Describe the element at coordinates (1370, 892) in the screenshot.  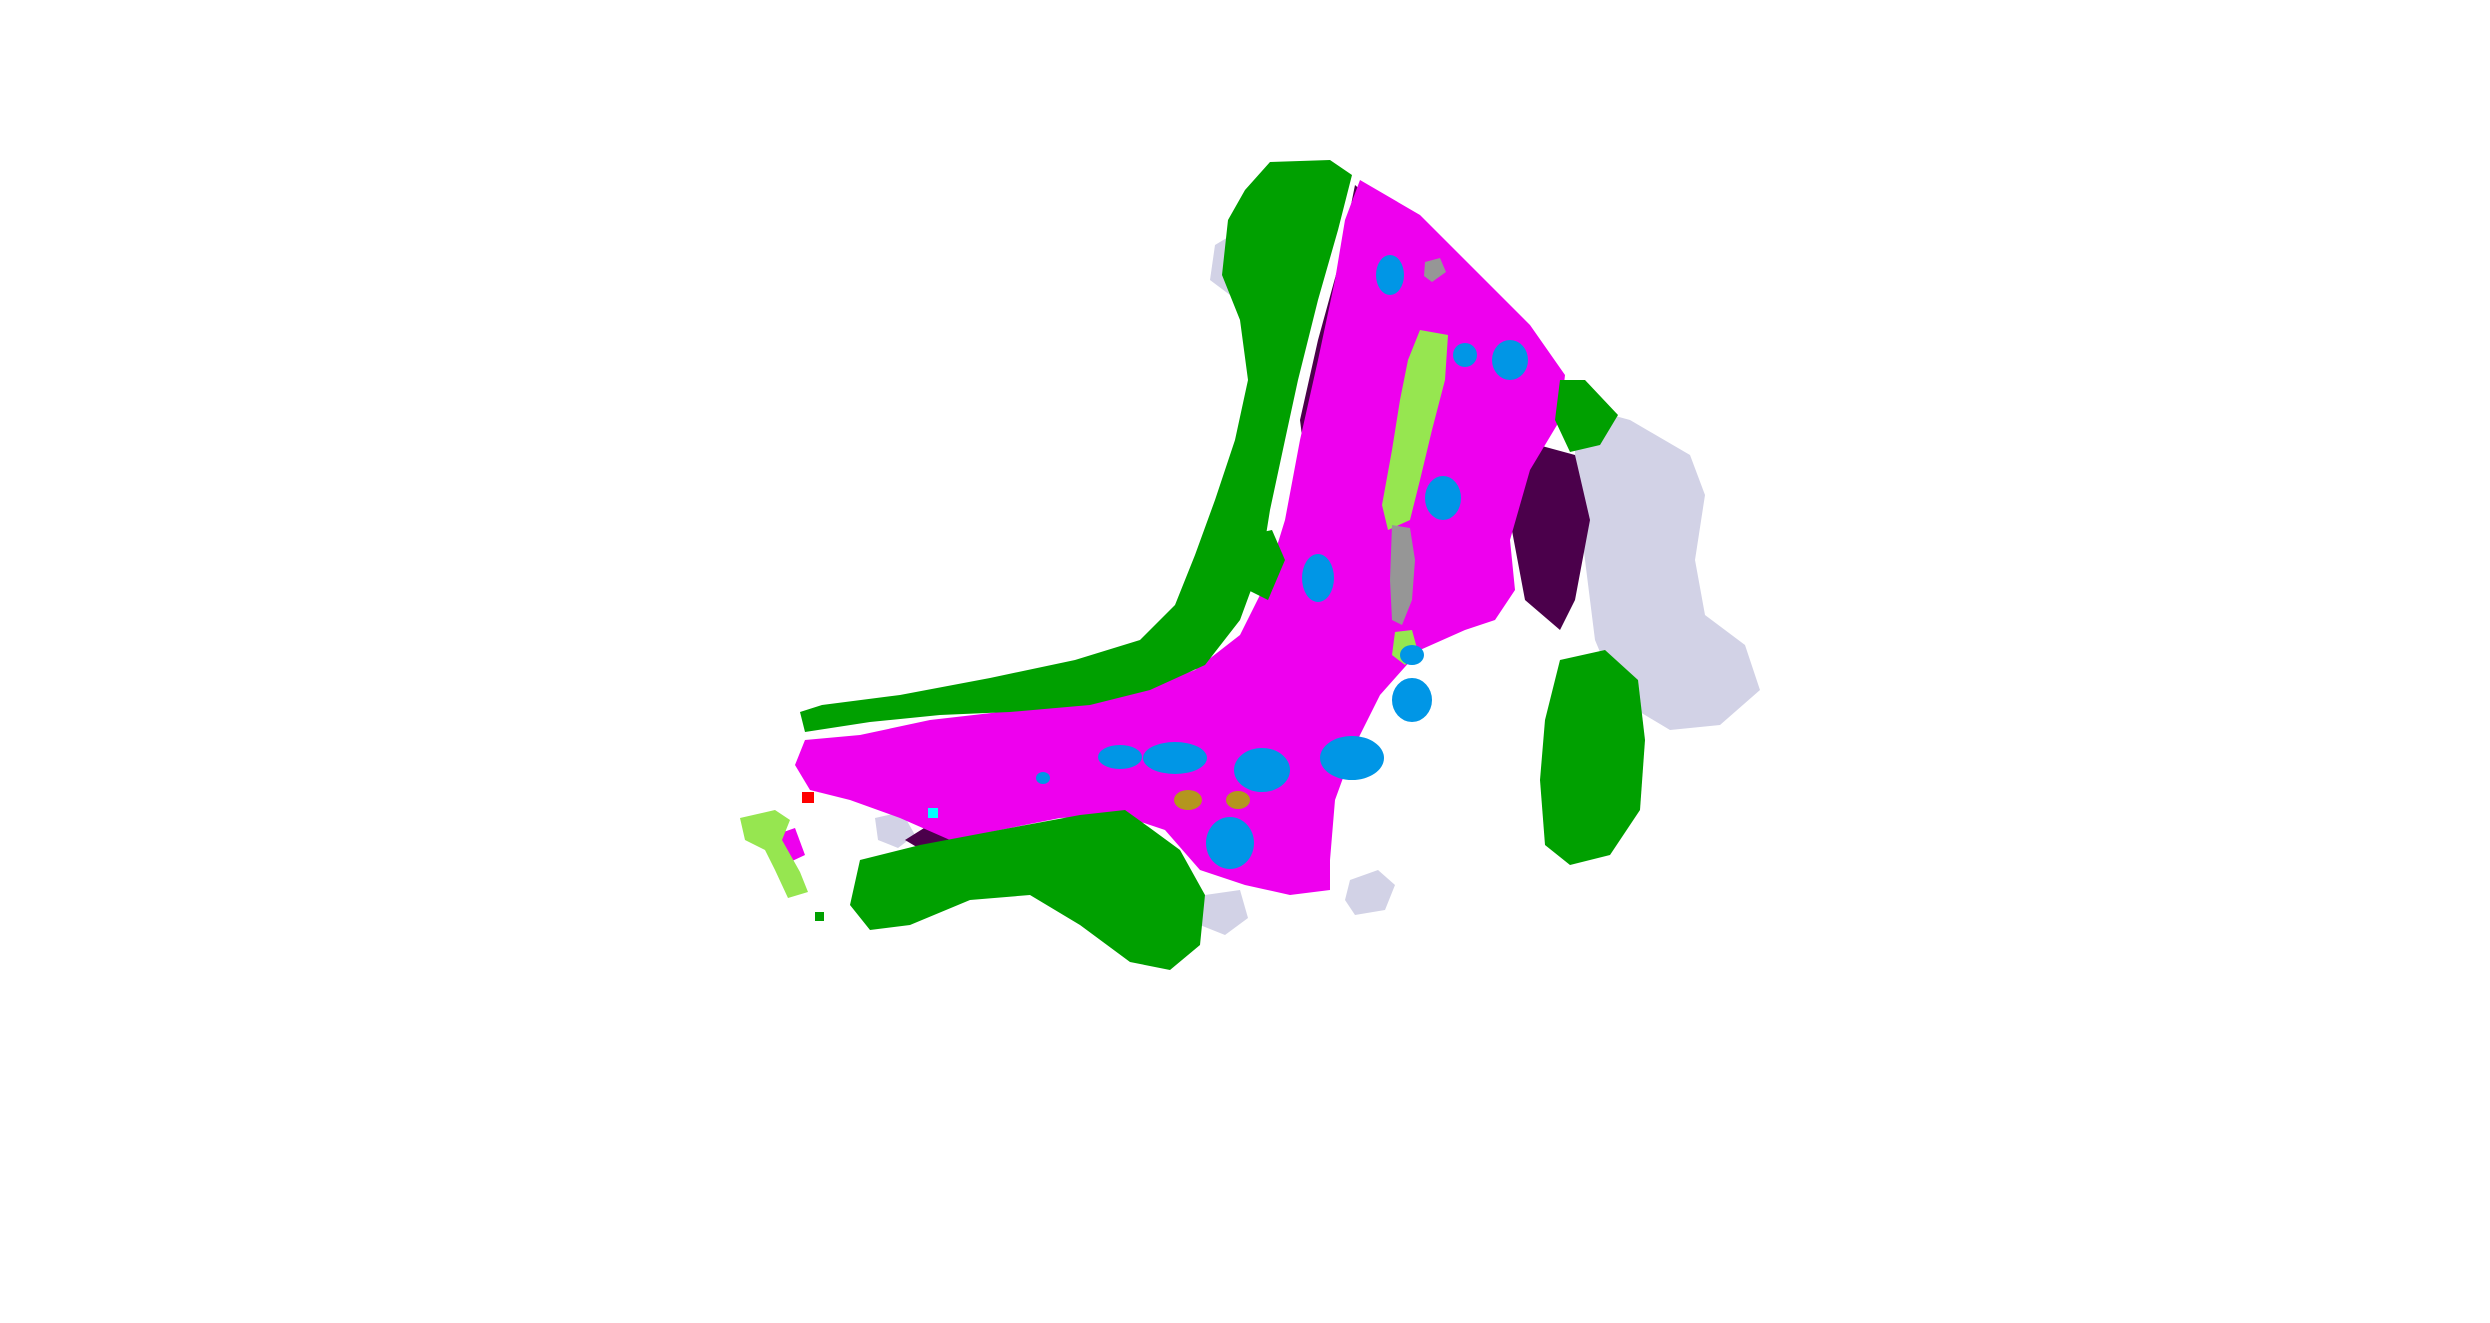
I see `building-bottom-fragment` at that location.